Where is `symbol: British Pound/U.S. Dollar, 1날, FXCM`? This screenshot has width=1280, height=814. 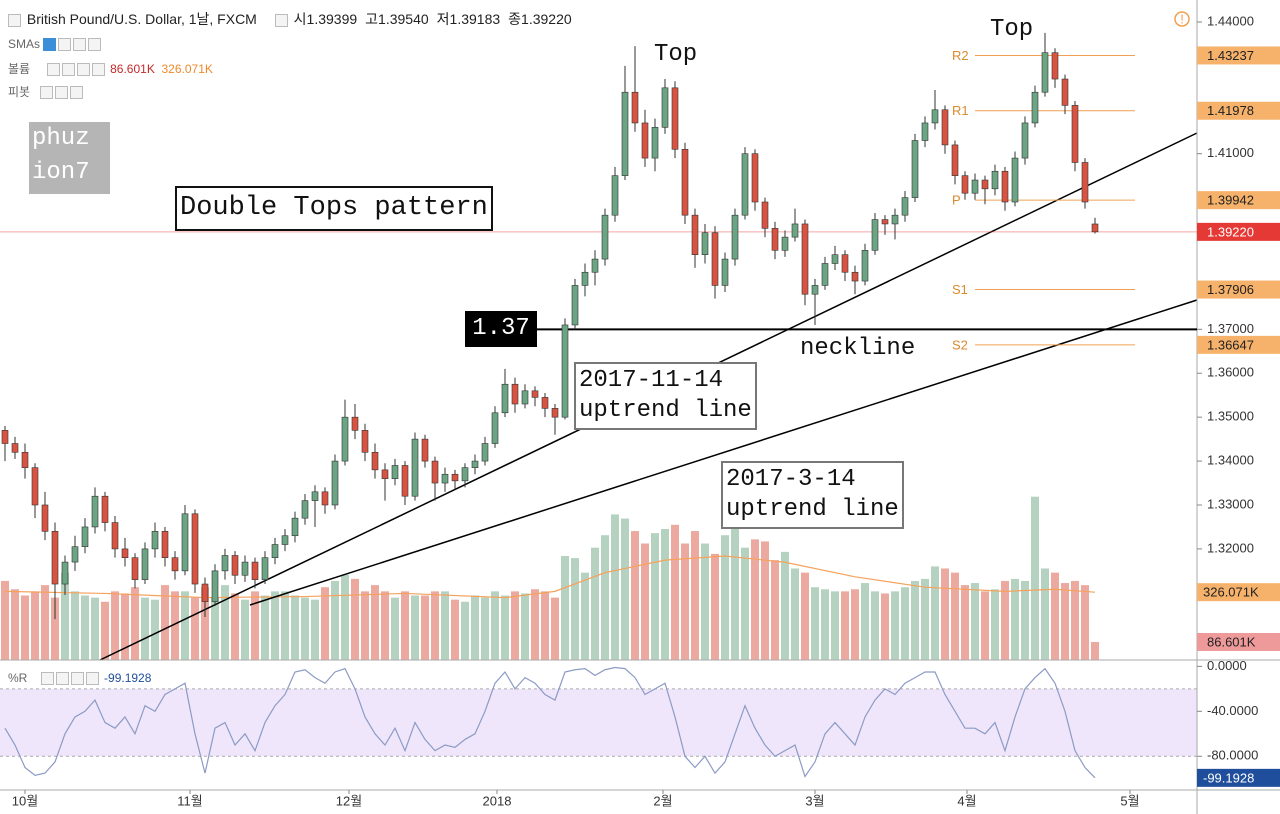 symbol: British Pound/U.S. Dollar, 1날, FXCM is located at coordinates (141, 19).